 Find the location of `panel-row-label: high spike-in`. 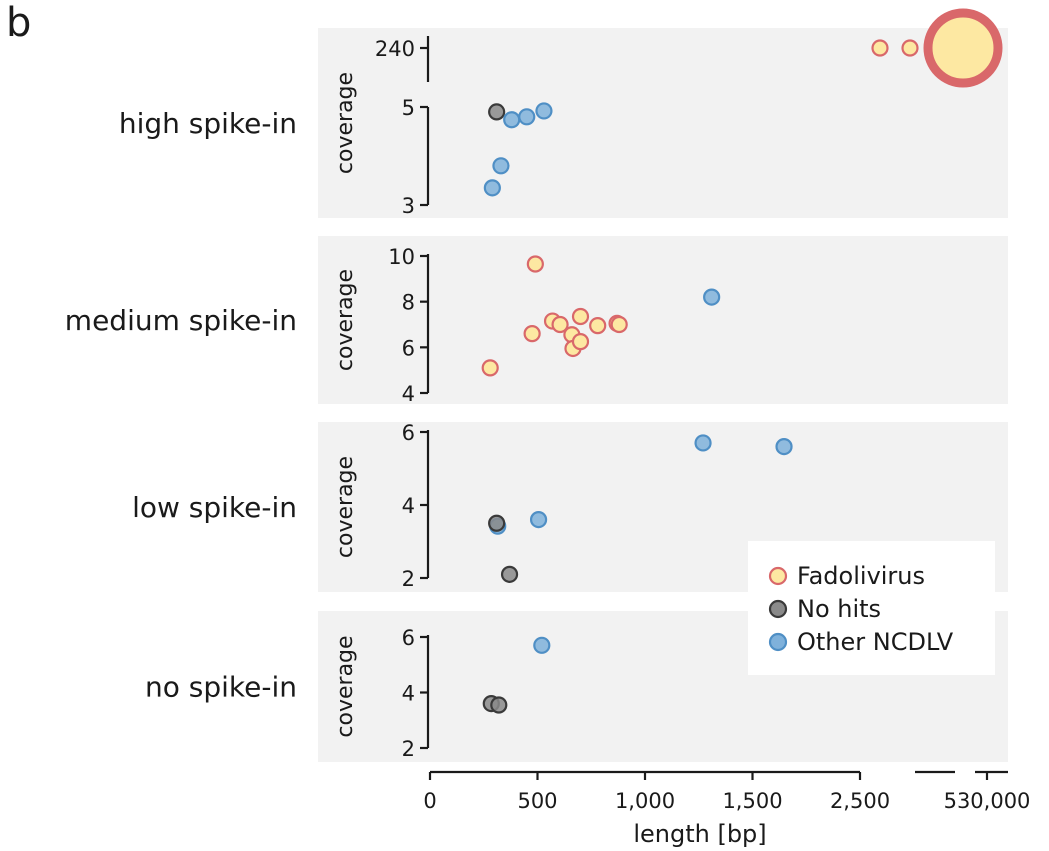

panel-row-label: high spike-in is located at coordinates (208, 123).